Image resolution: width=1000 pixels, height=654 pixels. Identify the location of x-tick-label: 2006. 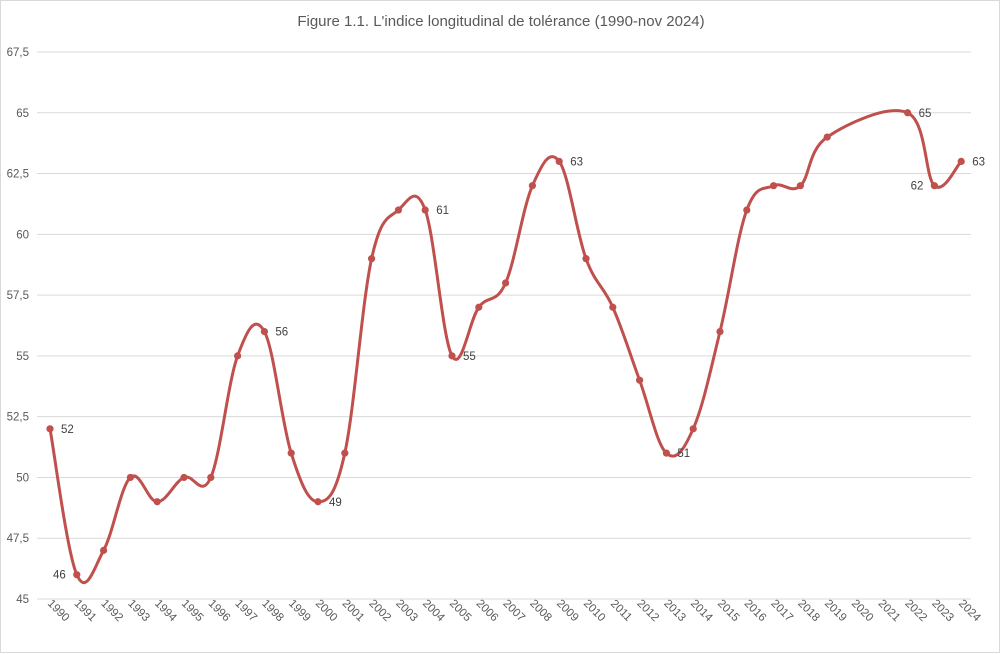
(487, 611).